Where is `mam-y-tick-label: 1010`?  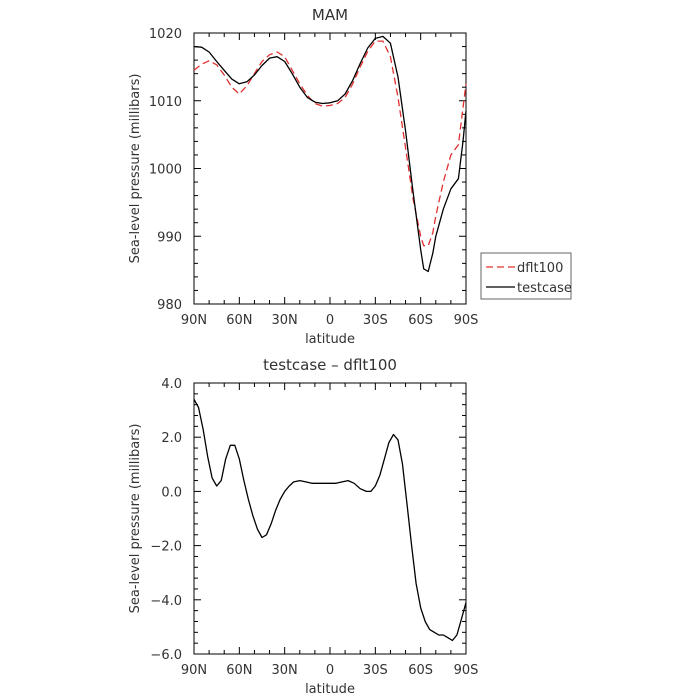
mam-y-tick-label: 1010 is located at coordinates (165, 102).